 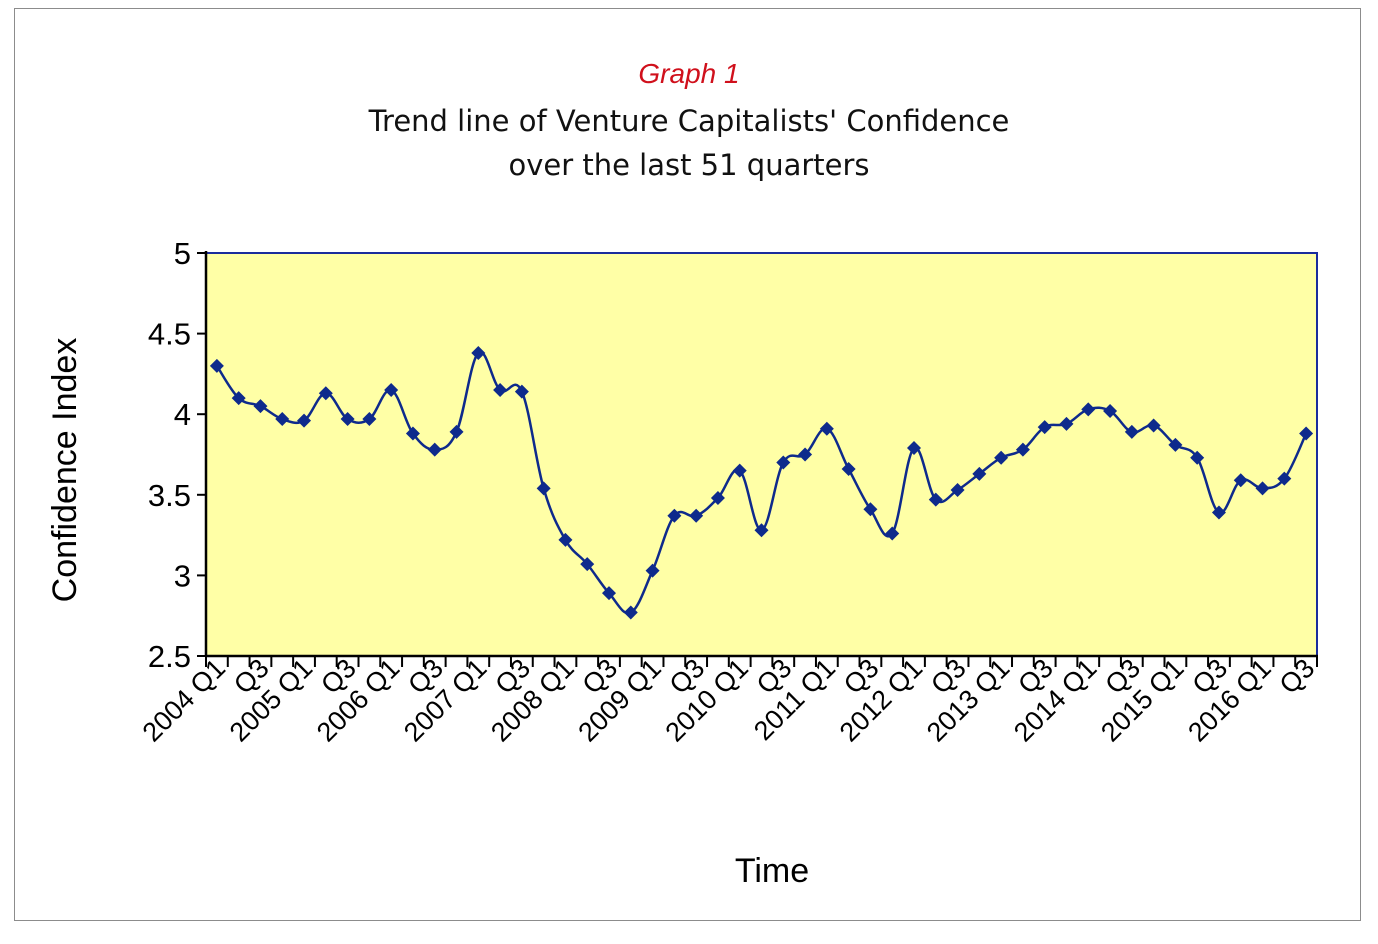 What do you see at coordinates (1297, 676) in the screenshot?
I see `x-tick-label: Q3` at bounding box center [1297, 676].